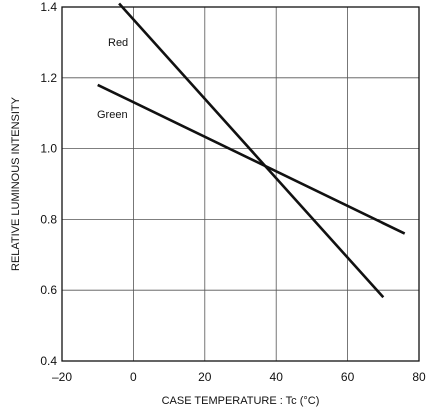  I want to click on y-tick-label: 0.4, so click(48, 361).